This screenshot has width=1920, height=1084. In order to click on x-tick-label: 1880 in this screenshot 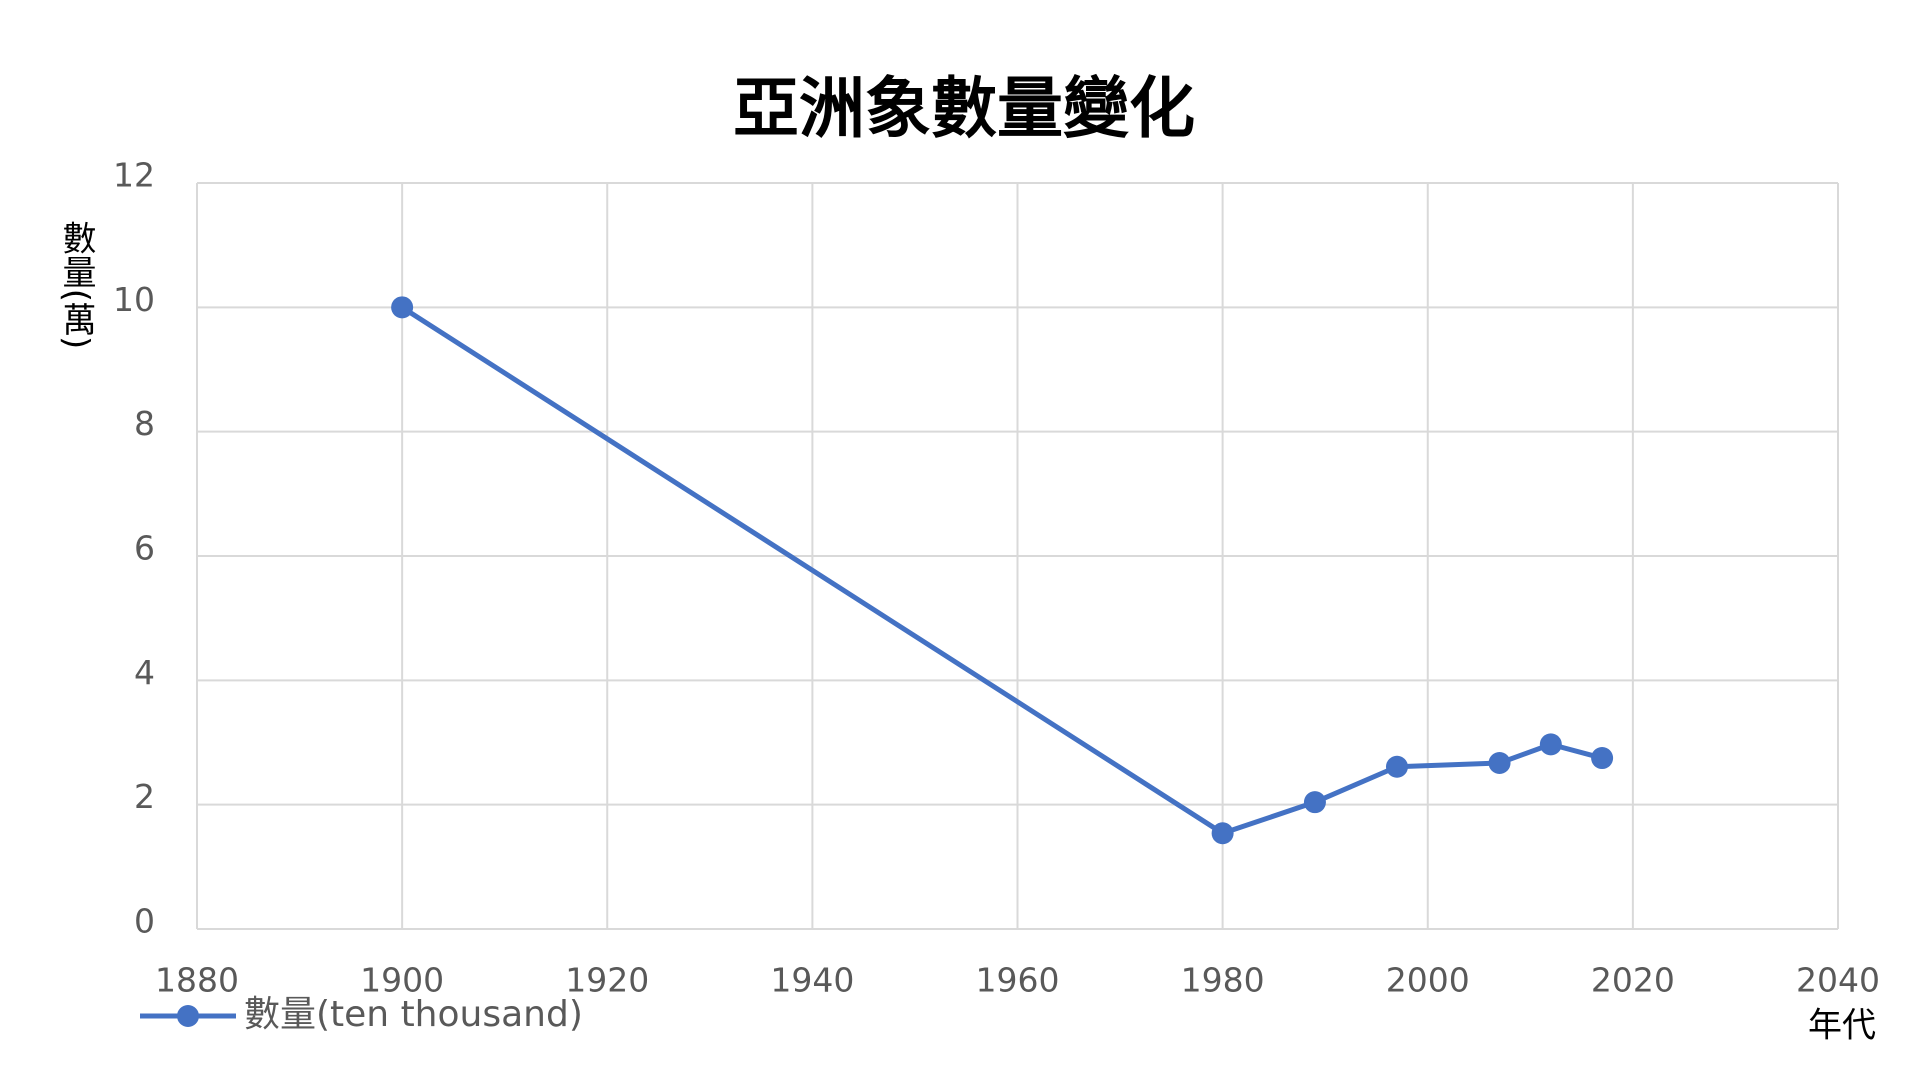, I will do `click(197, 980)`.